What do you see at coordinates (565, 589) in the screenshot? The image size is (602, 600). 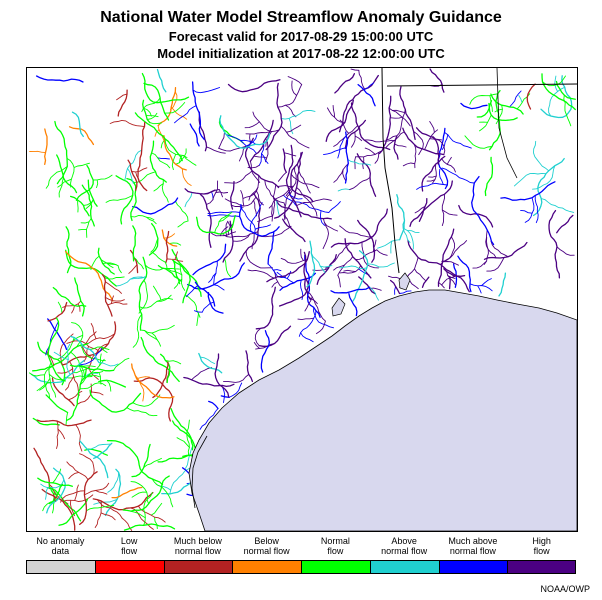 I see `credit-text: NOAA/OWP` at bounding box center [565, 589].